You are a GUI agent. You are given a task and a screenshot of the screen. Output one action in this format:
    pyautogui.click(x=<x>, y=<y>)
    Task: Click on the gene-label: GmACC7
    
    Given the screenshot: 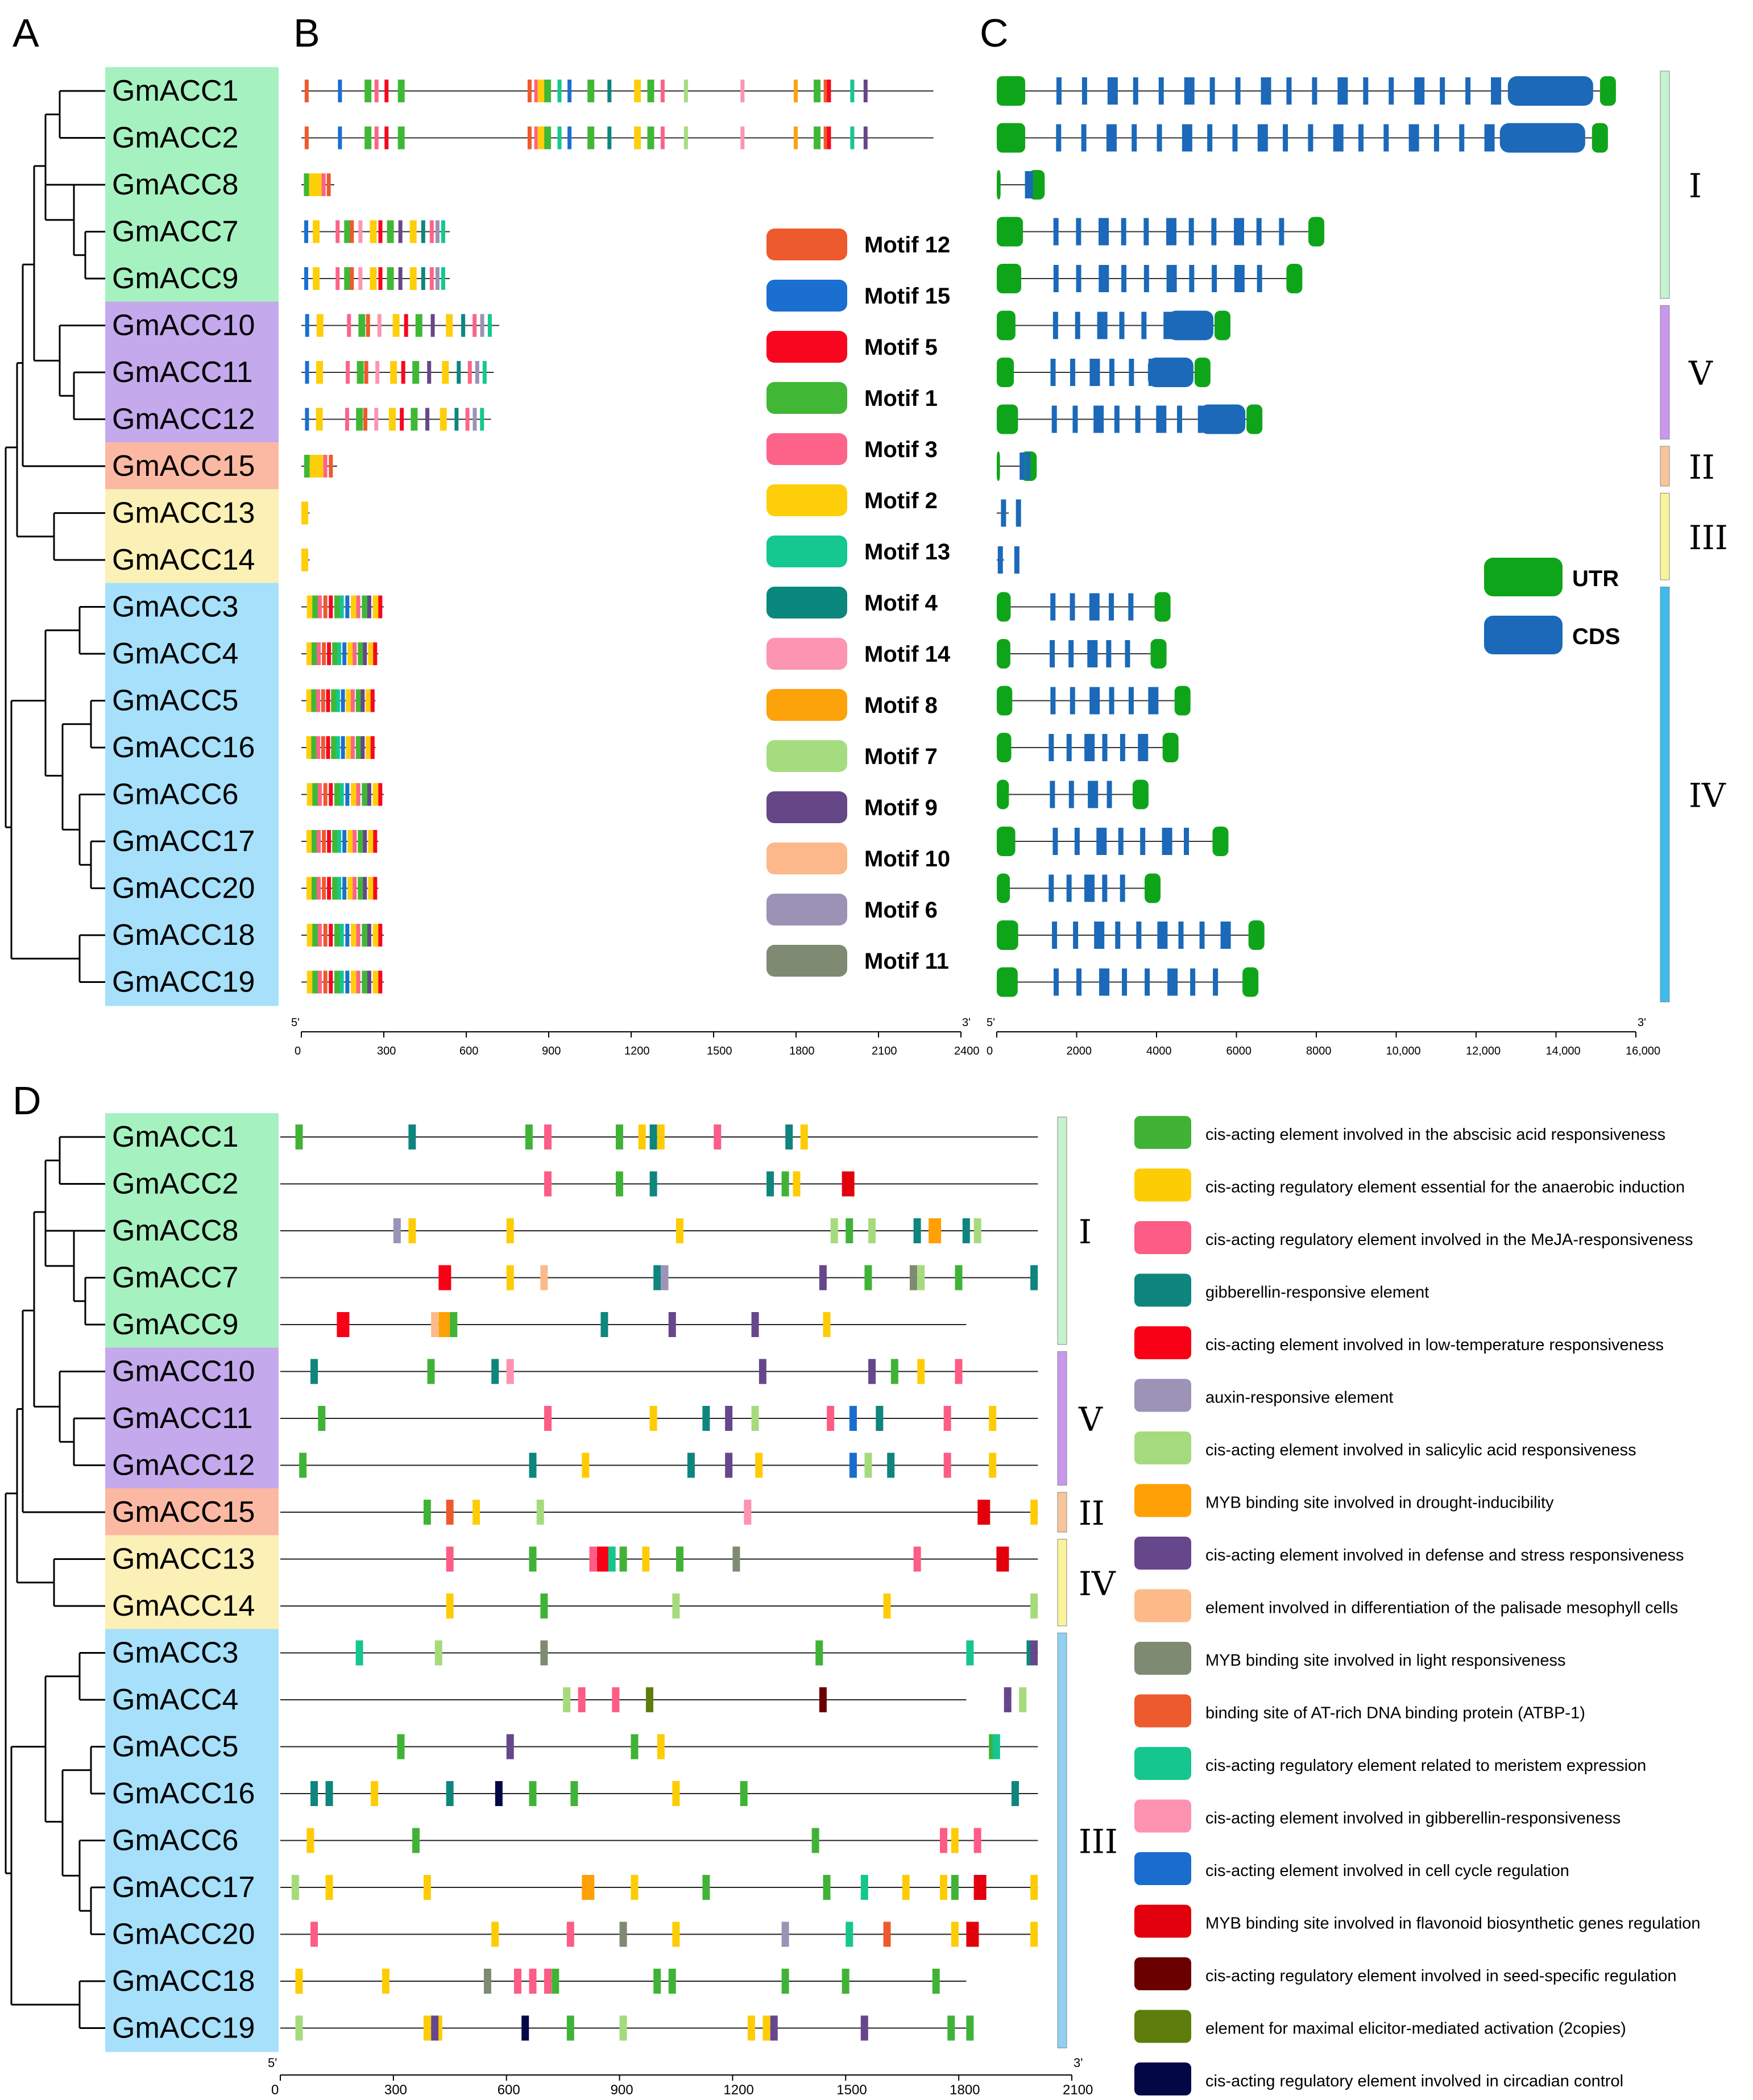 What is the action you would take?
    pyautogui.click(x=175, y=231)
    